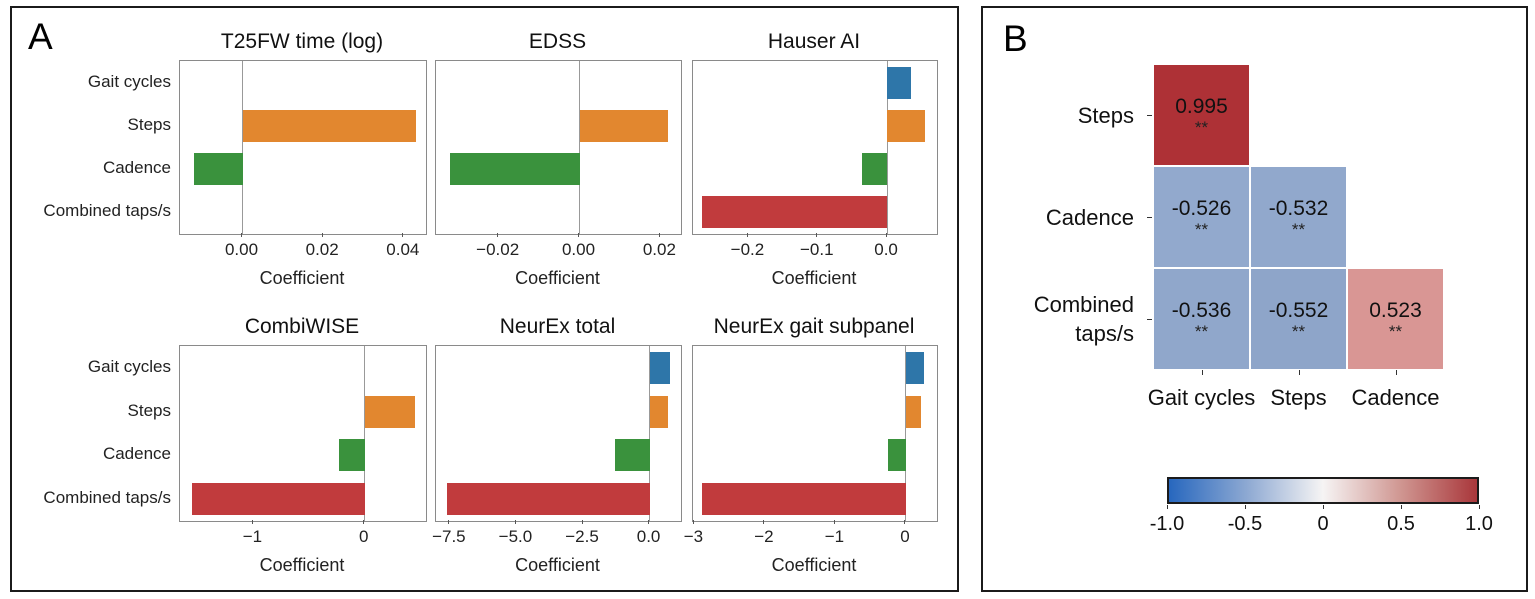 The image size is (1535, 599). I want to click on plot-area-edss, so click(558, 147).